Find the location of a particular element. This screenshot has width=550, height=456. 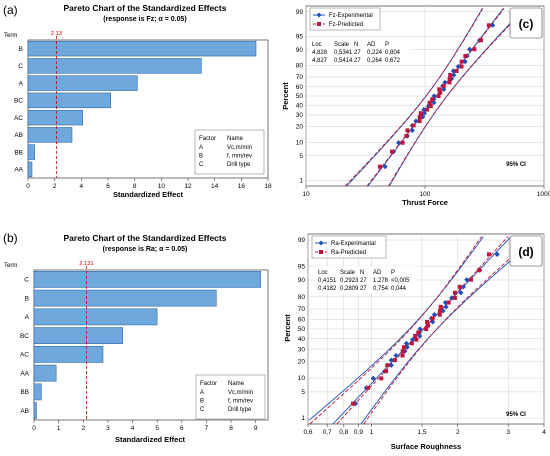

reference-line-a: 2.13 is located at coordinates (56, 104).